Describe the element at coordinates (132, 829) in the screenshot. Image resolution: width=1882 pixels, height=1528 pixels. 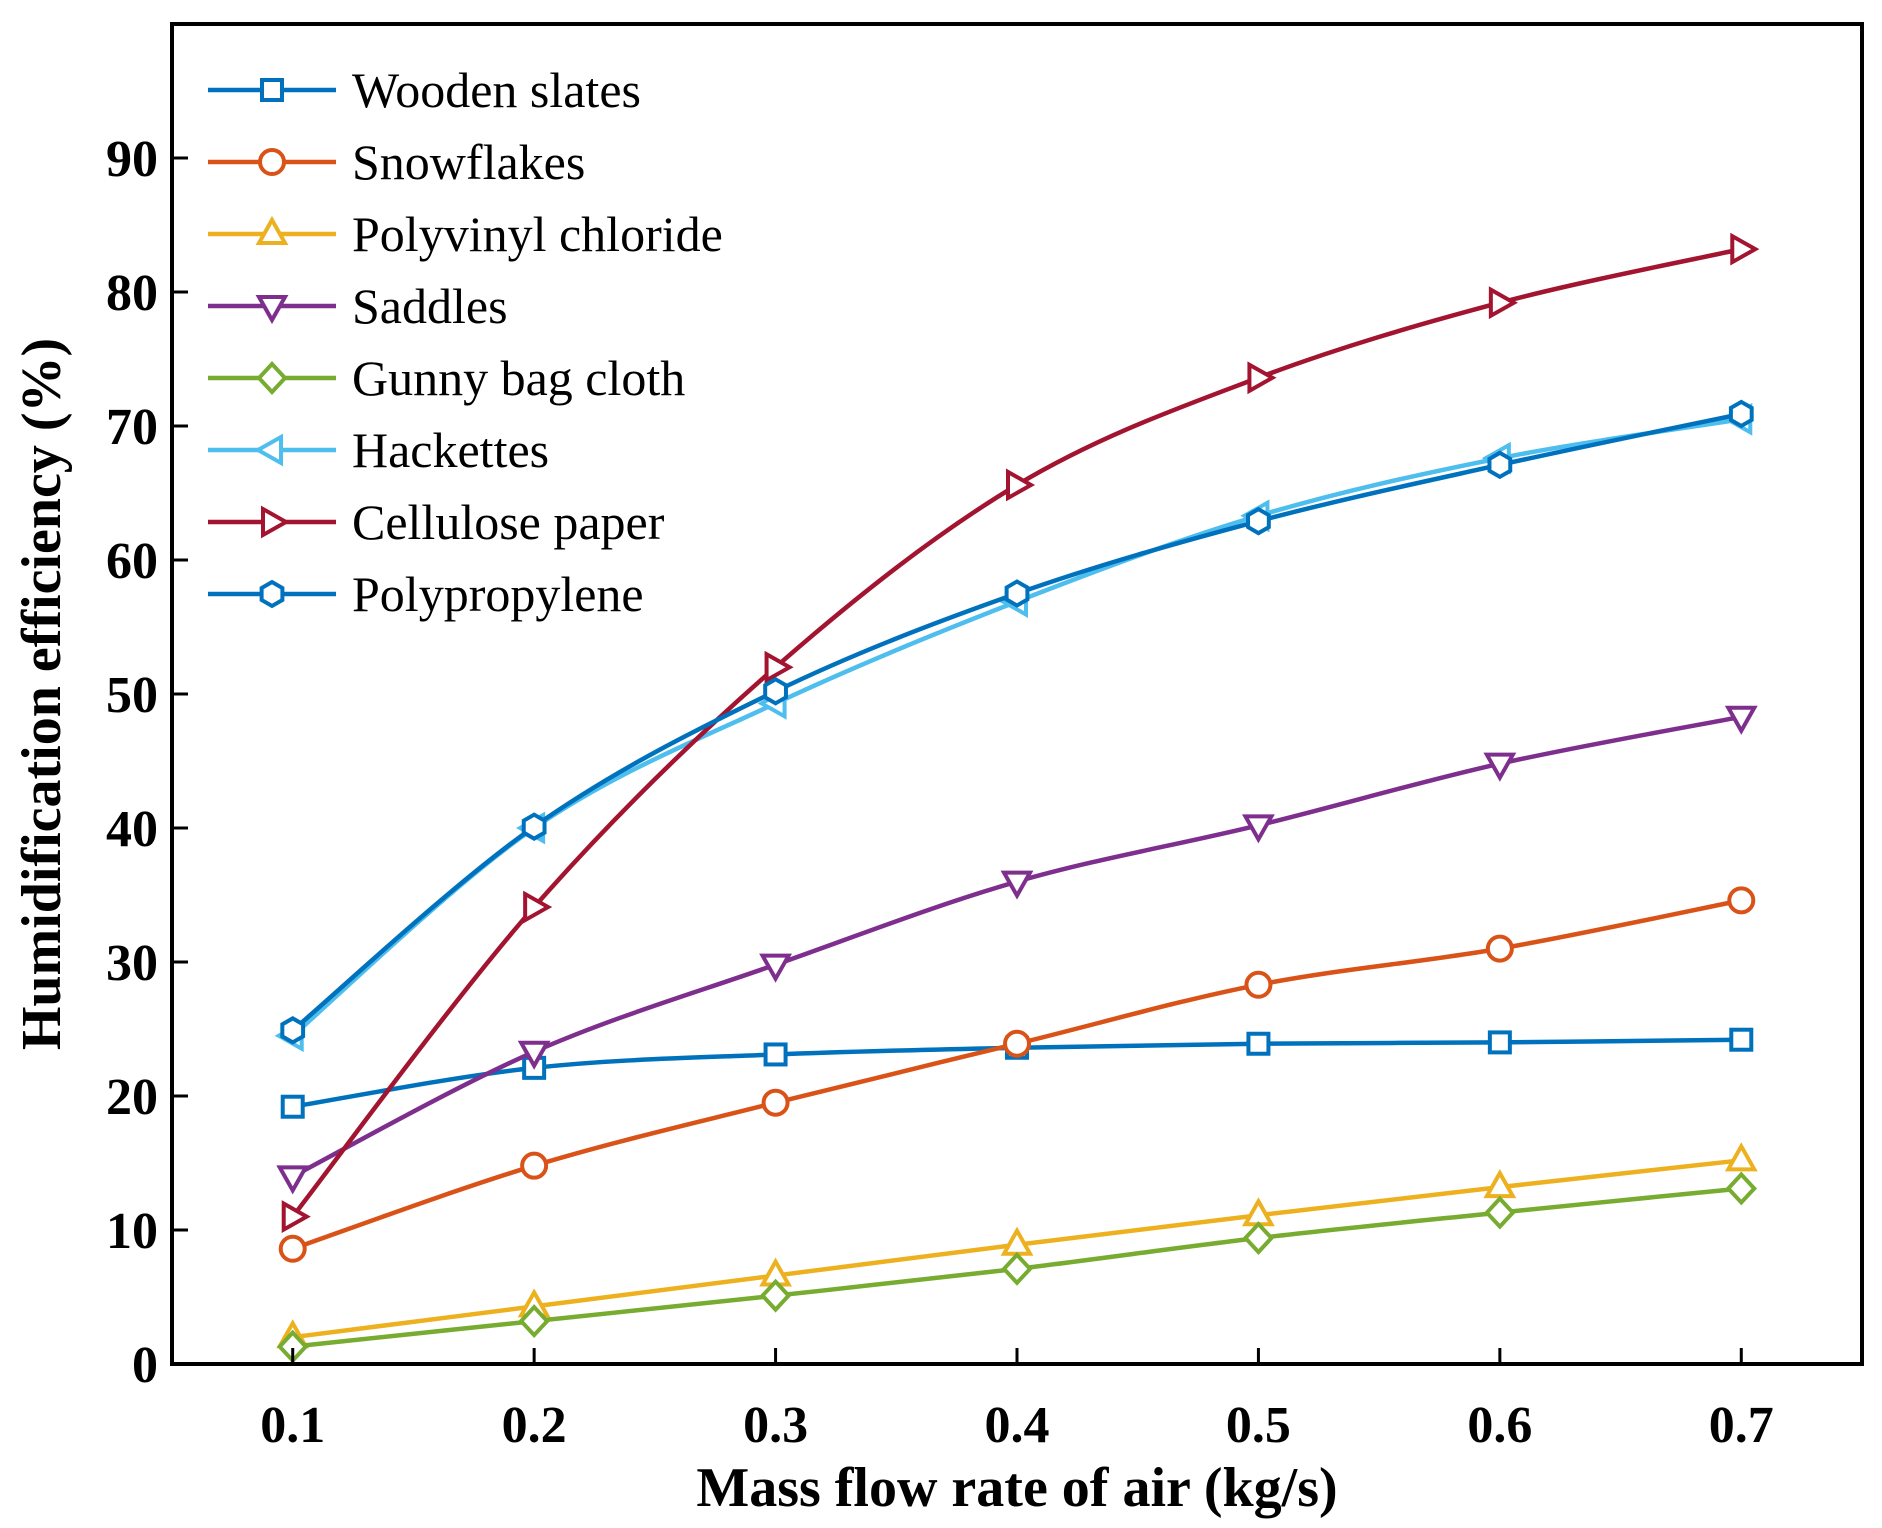
I see `y-tick-label: 40` at that location.